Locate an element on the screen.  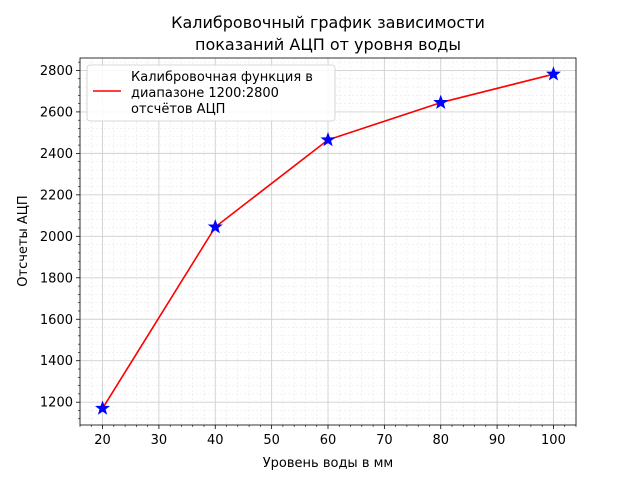
y-tick-label: 1400 is located at coordinates (56, 361).